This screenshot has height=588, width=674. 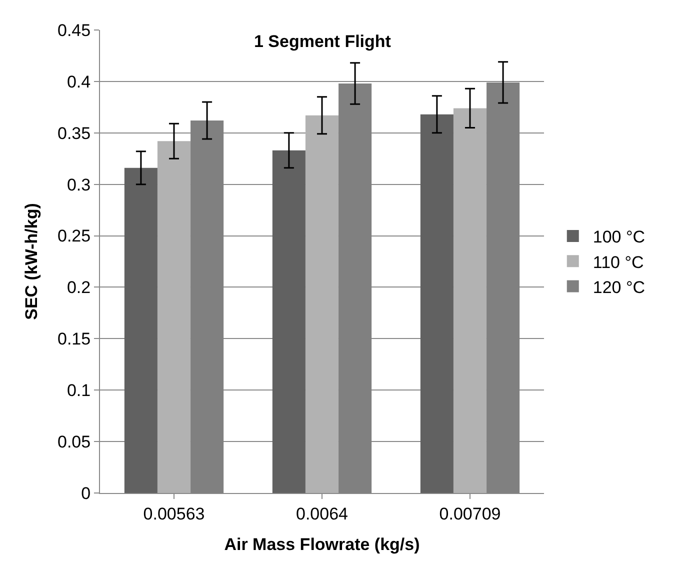 What do you see at coordinates (74, 236) in the screenshot?
I see `y-tick-label: 0.25` at bounding box center [74, 236].